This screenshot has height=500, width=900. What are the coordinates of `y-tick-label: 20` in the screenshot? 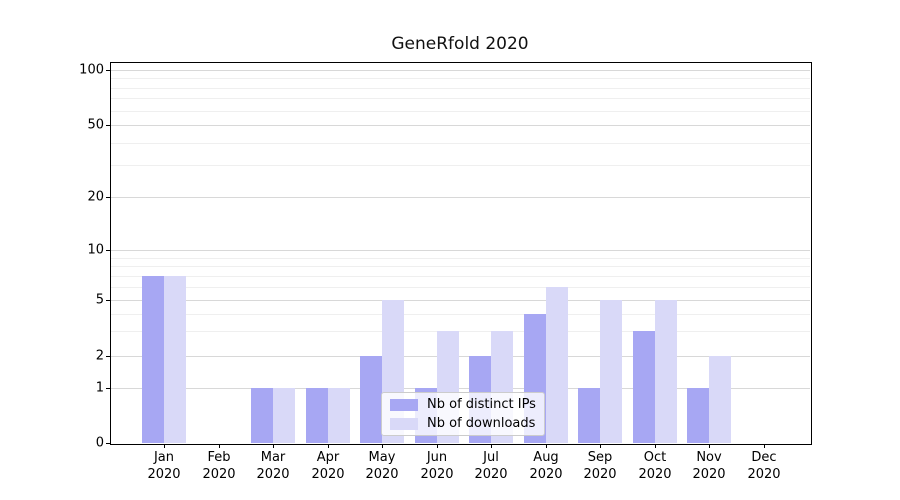 It's located at (95, 197).